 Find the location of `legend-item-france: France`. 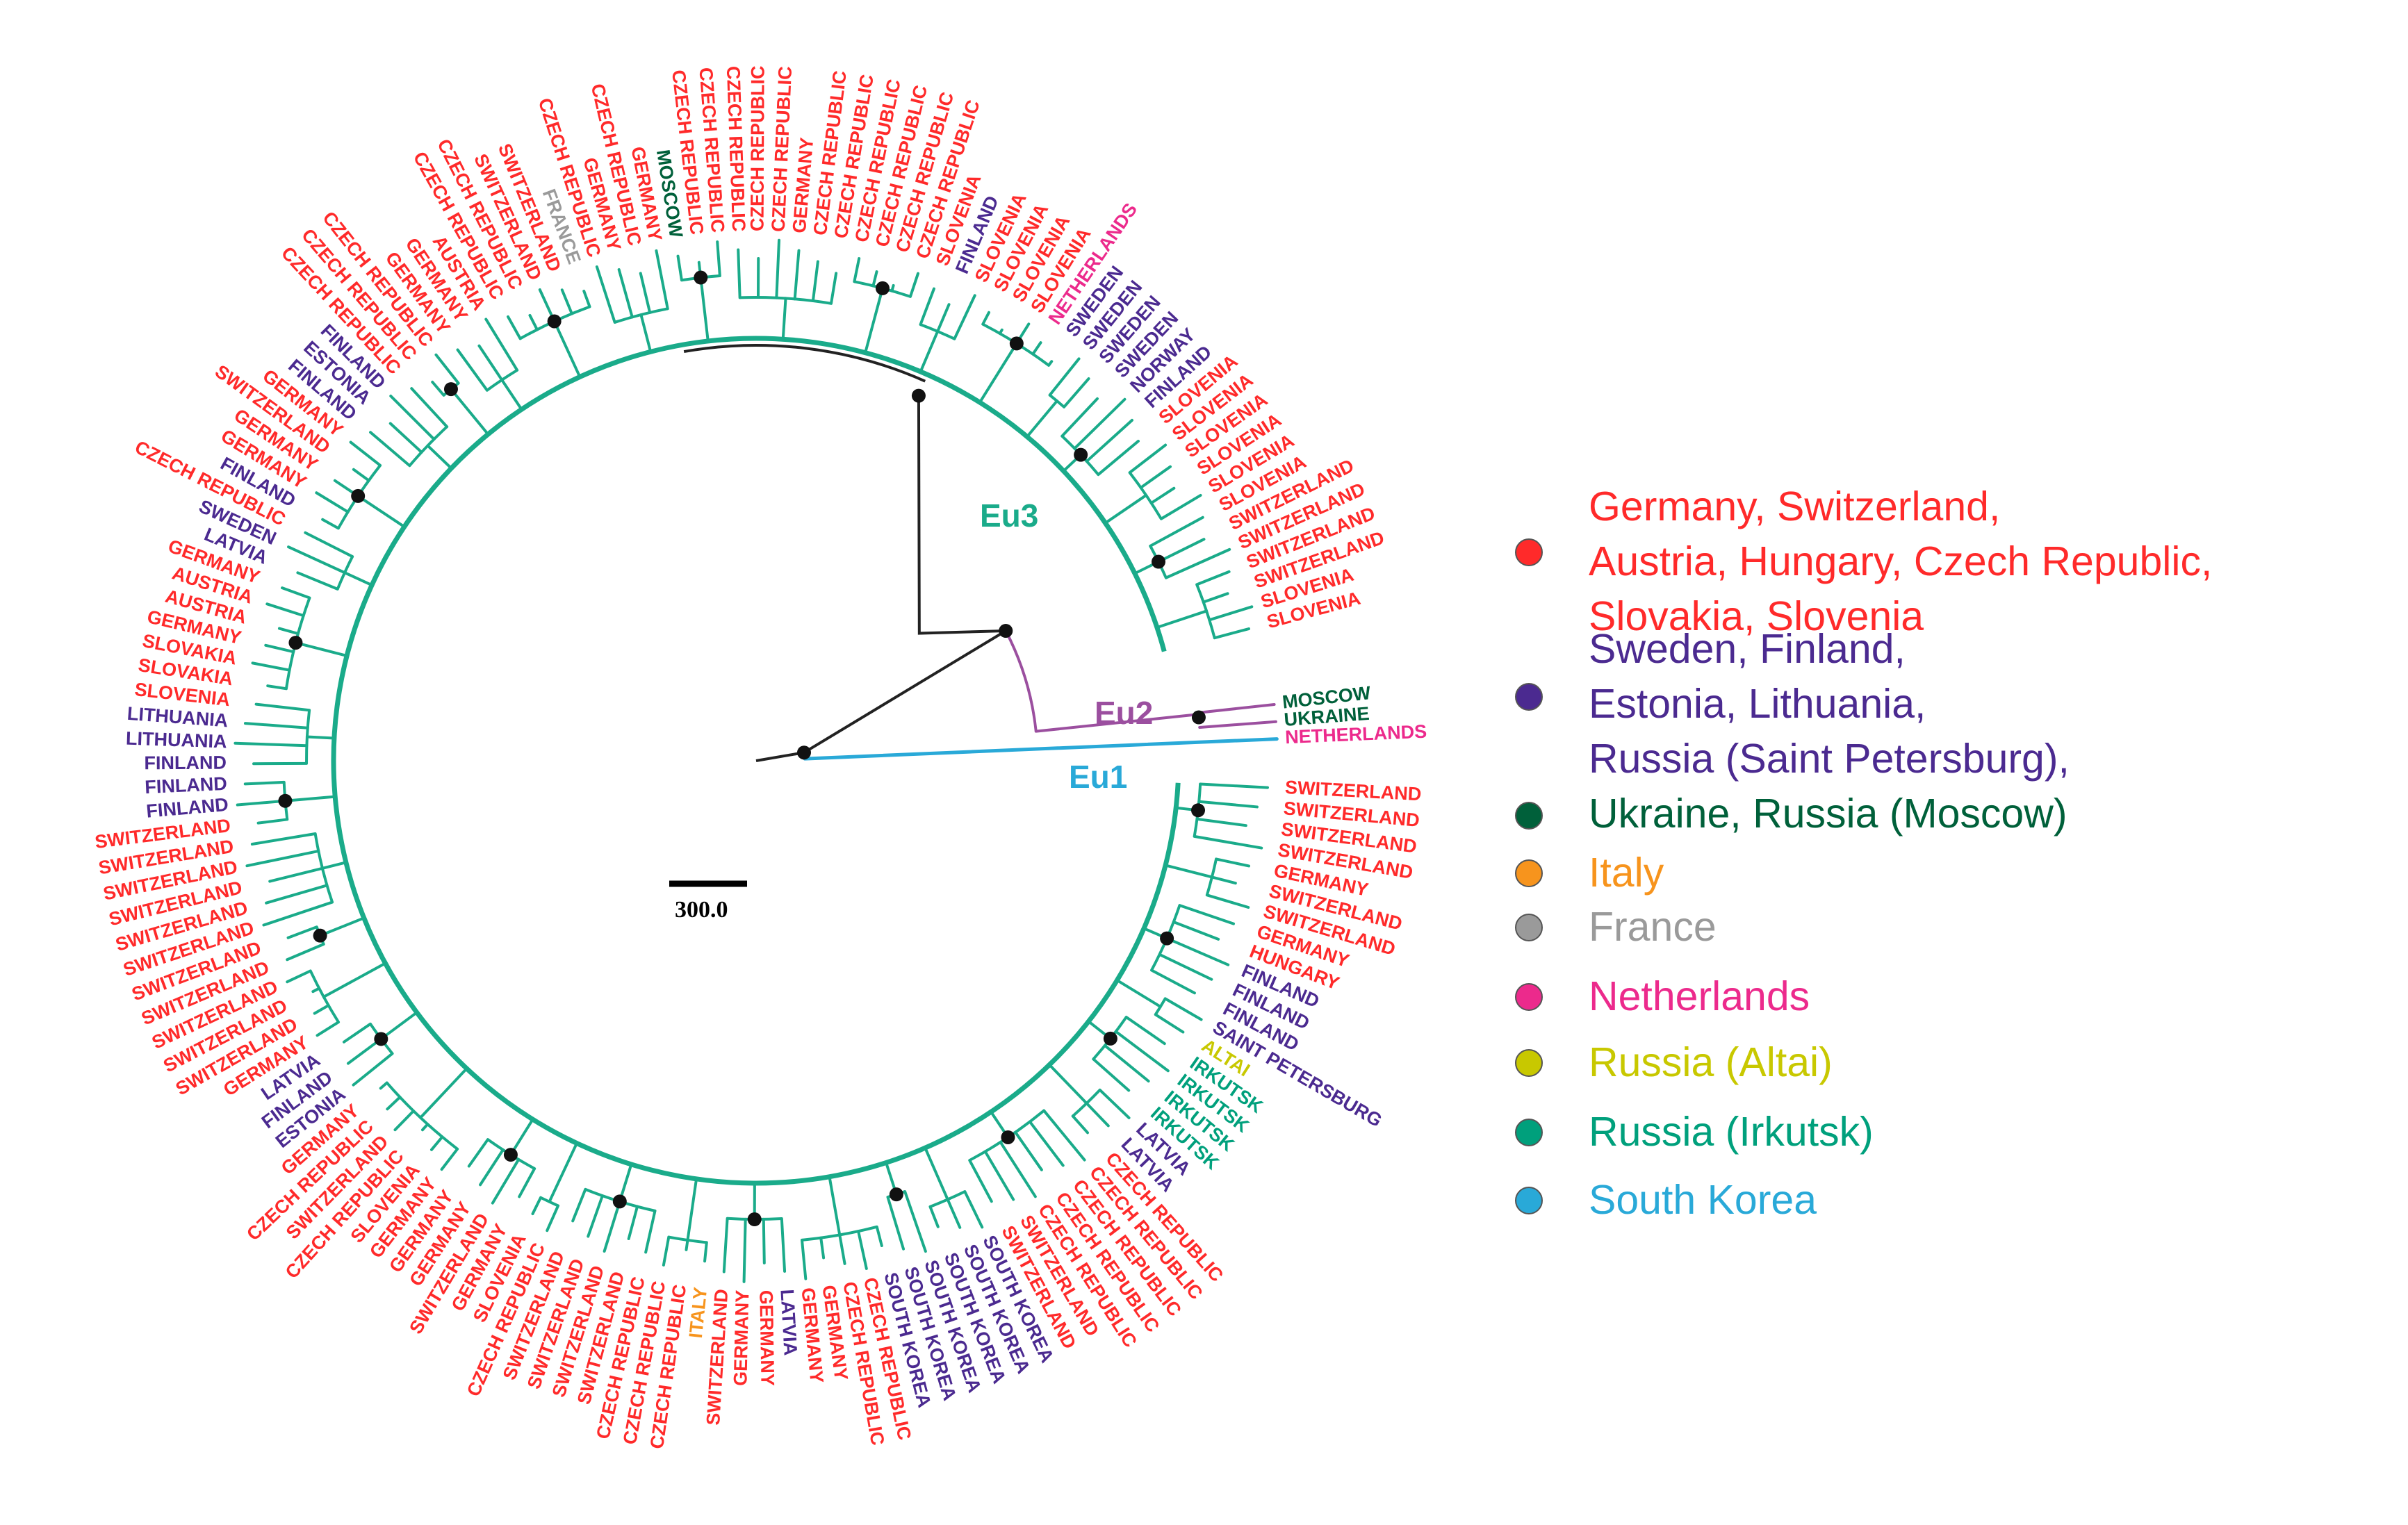

legend-item-france: France is located at coordinates (1616, 927).